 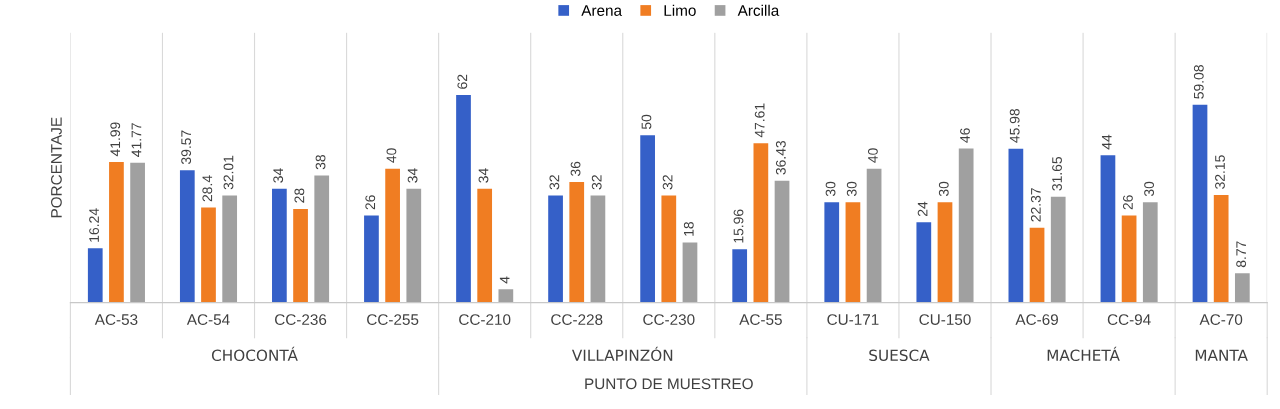 I want to click on x-tick-label: CU-171, so click(x=853, y=319).